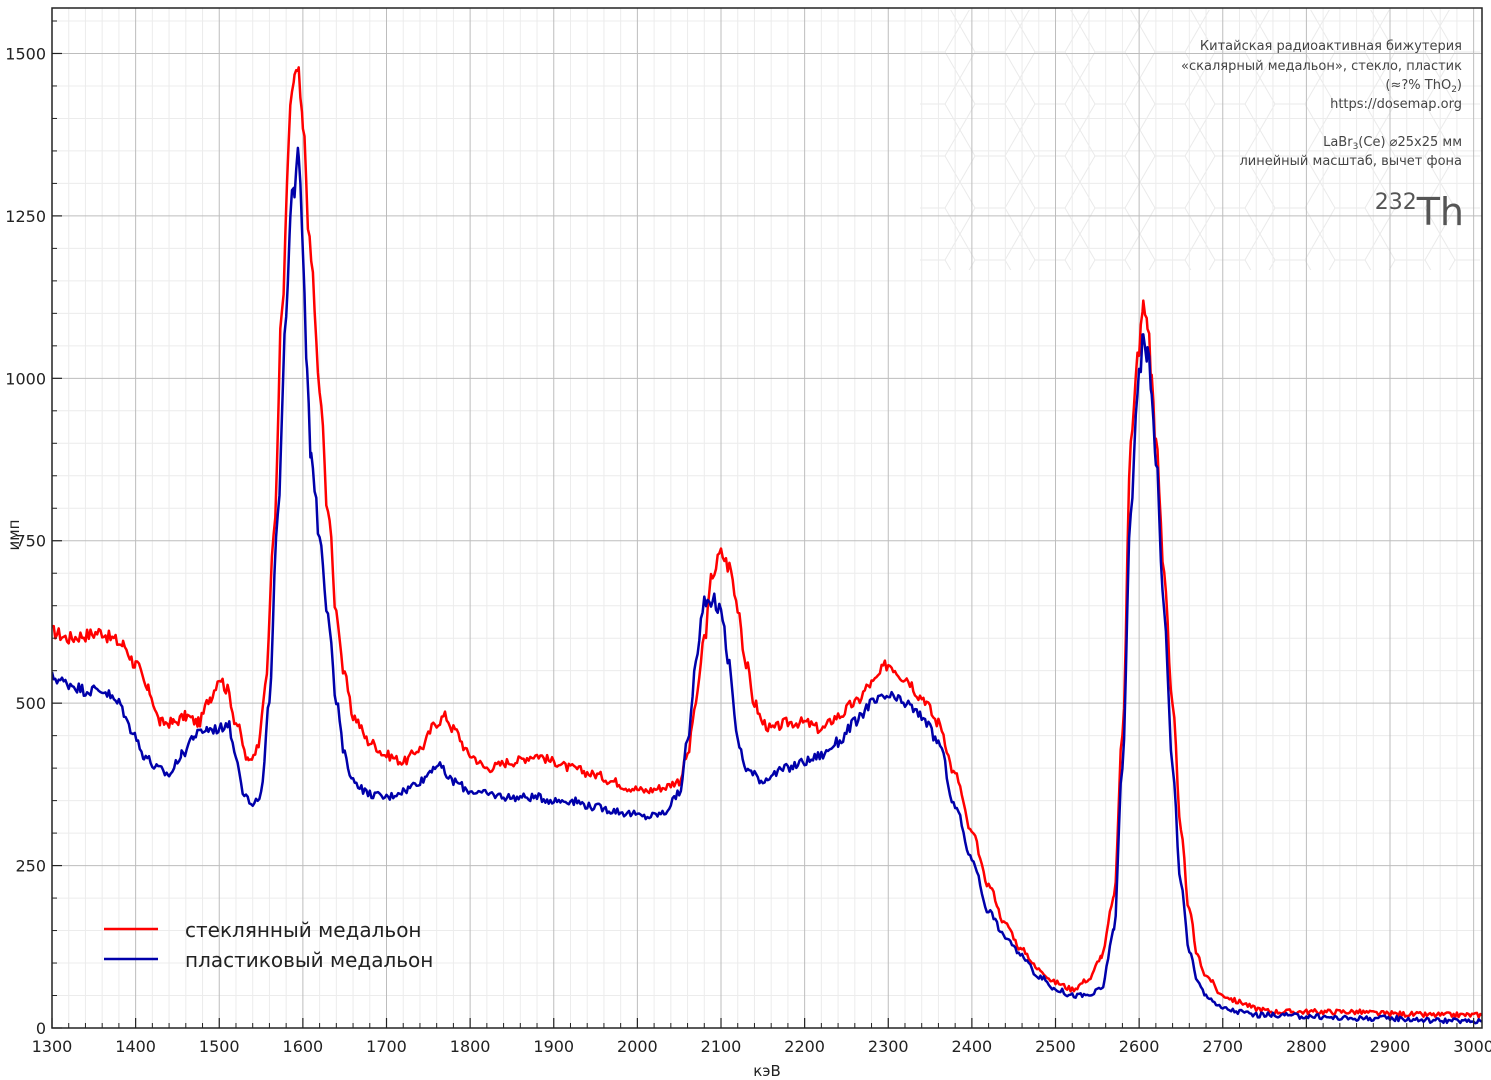 This screenshot has height=1080, width=1491. What do you see at coordinates (721, 1046) in the screenshot?
I see `x-tick-label: 2100` at bounding box center [721, 1046].